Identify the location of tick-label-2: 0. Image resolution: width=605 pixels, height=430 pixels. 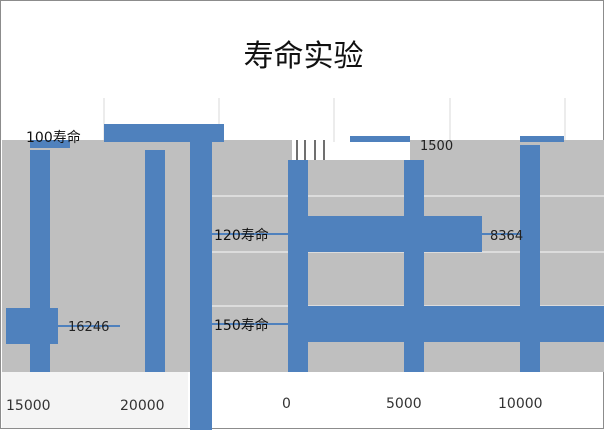
(286, 404).